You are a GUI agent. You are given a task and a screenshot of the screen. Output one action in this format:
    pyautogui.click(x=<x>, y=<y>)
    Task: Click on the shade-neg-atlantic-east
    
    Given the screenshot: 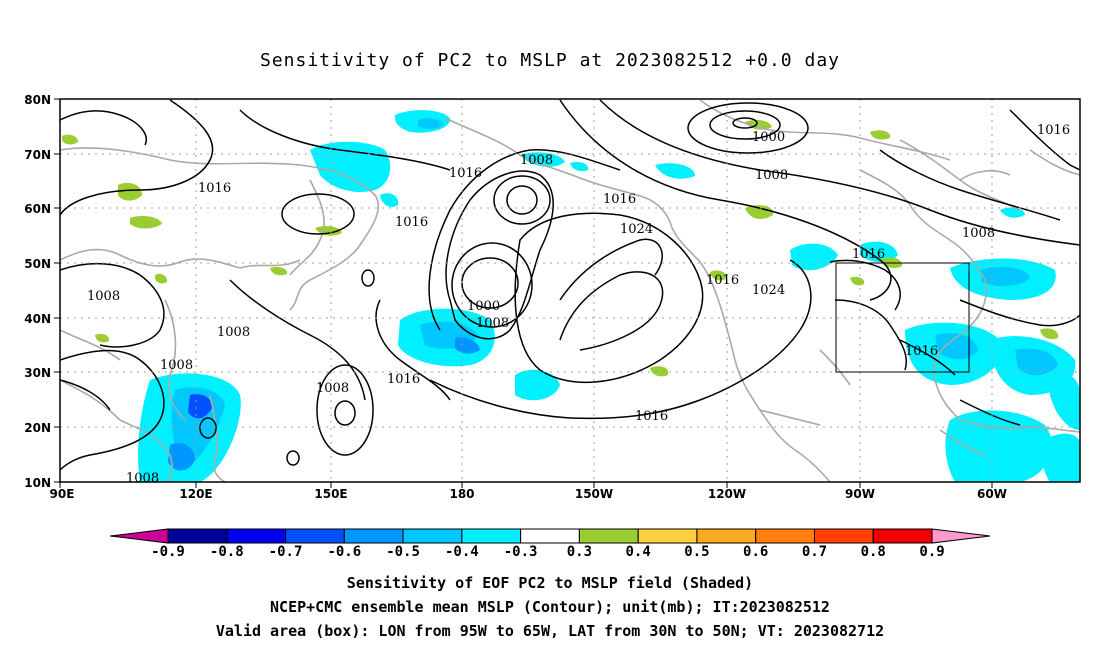 What is the action you would take?
    pyautogui.click(x=1065, y=401)
    